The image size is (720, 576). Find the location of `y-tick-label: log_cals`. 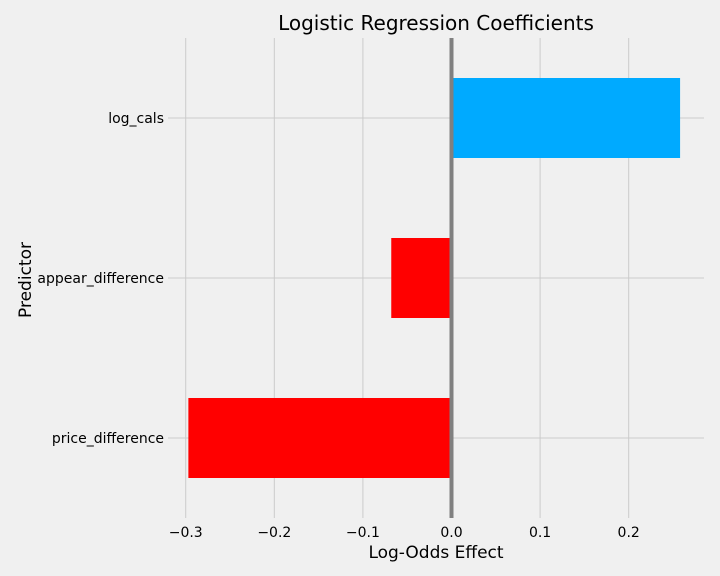

y-tick-label: log_cals is located at coordinates (136, 119).